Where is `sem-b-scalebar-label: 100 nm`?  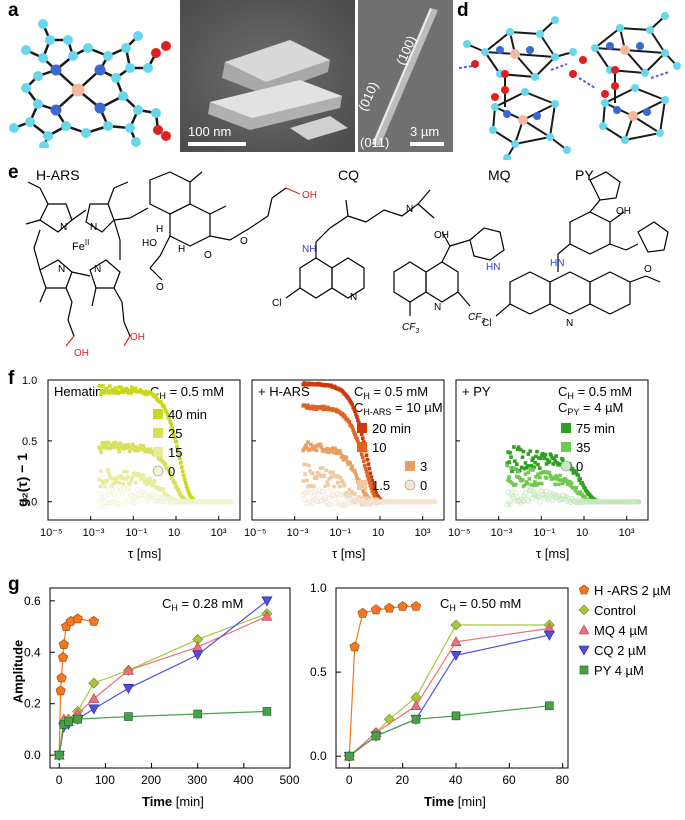
sem-b-scalebar-label: 100 nm is located at coordinates (209, 131).